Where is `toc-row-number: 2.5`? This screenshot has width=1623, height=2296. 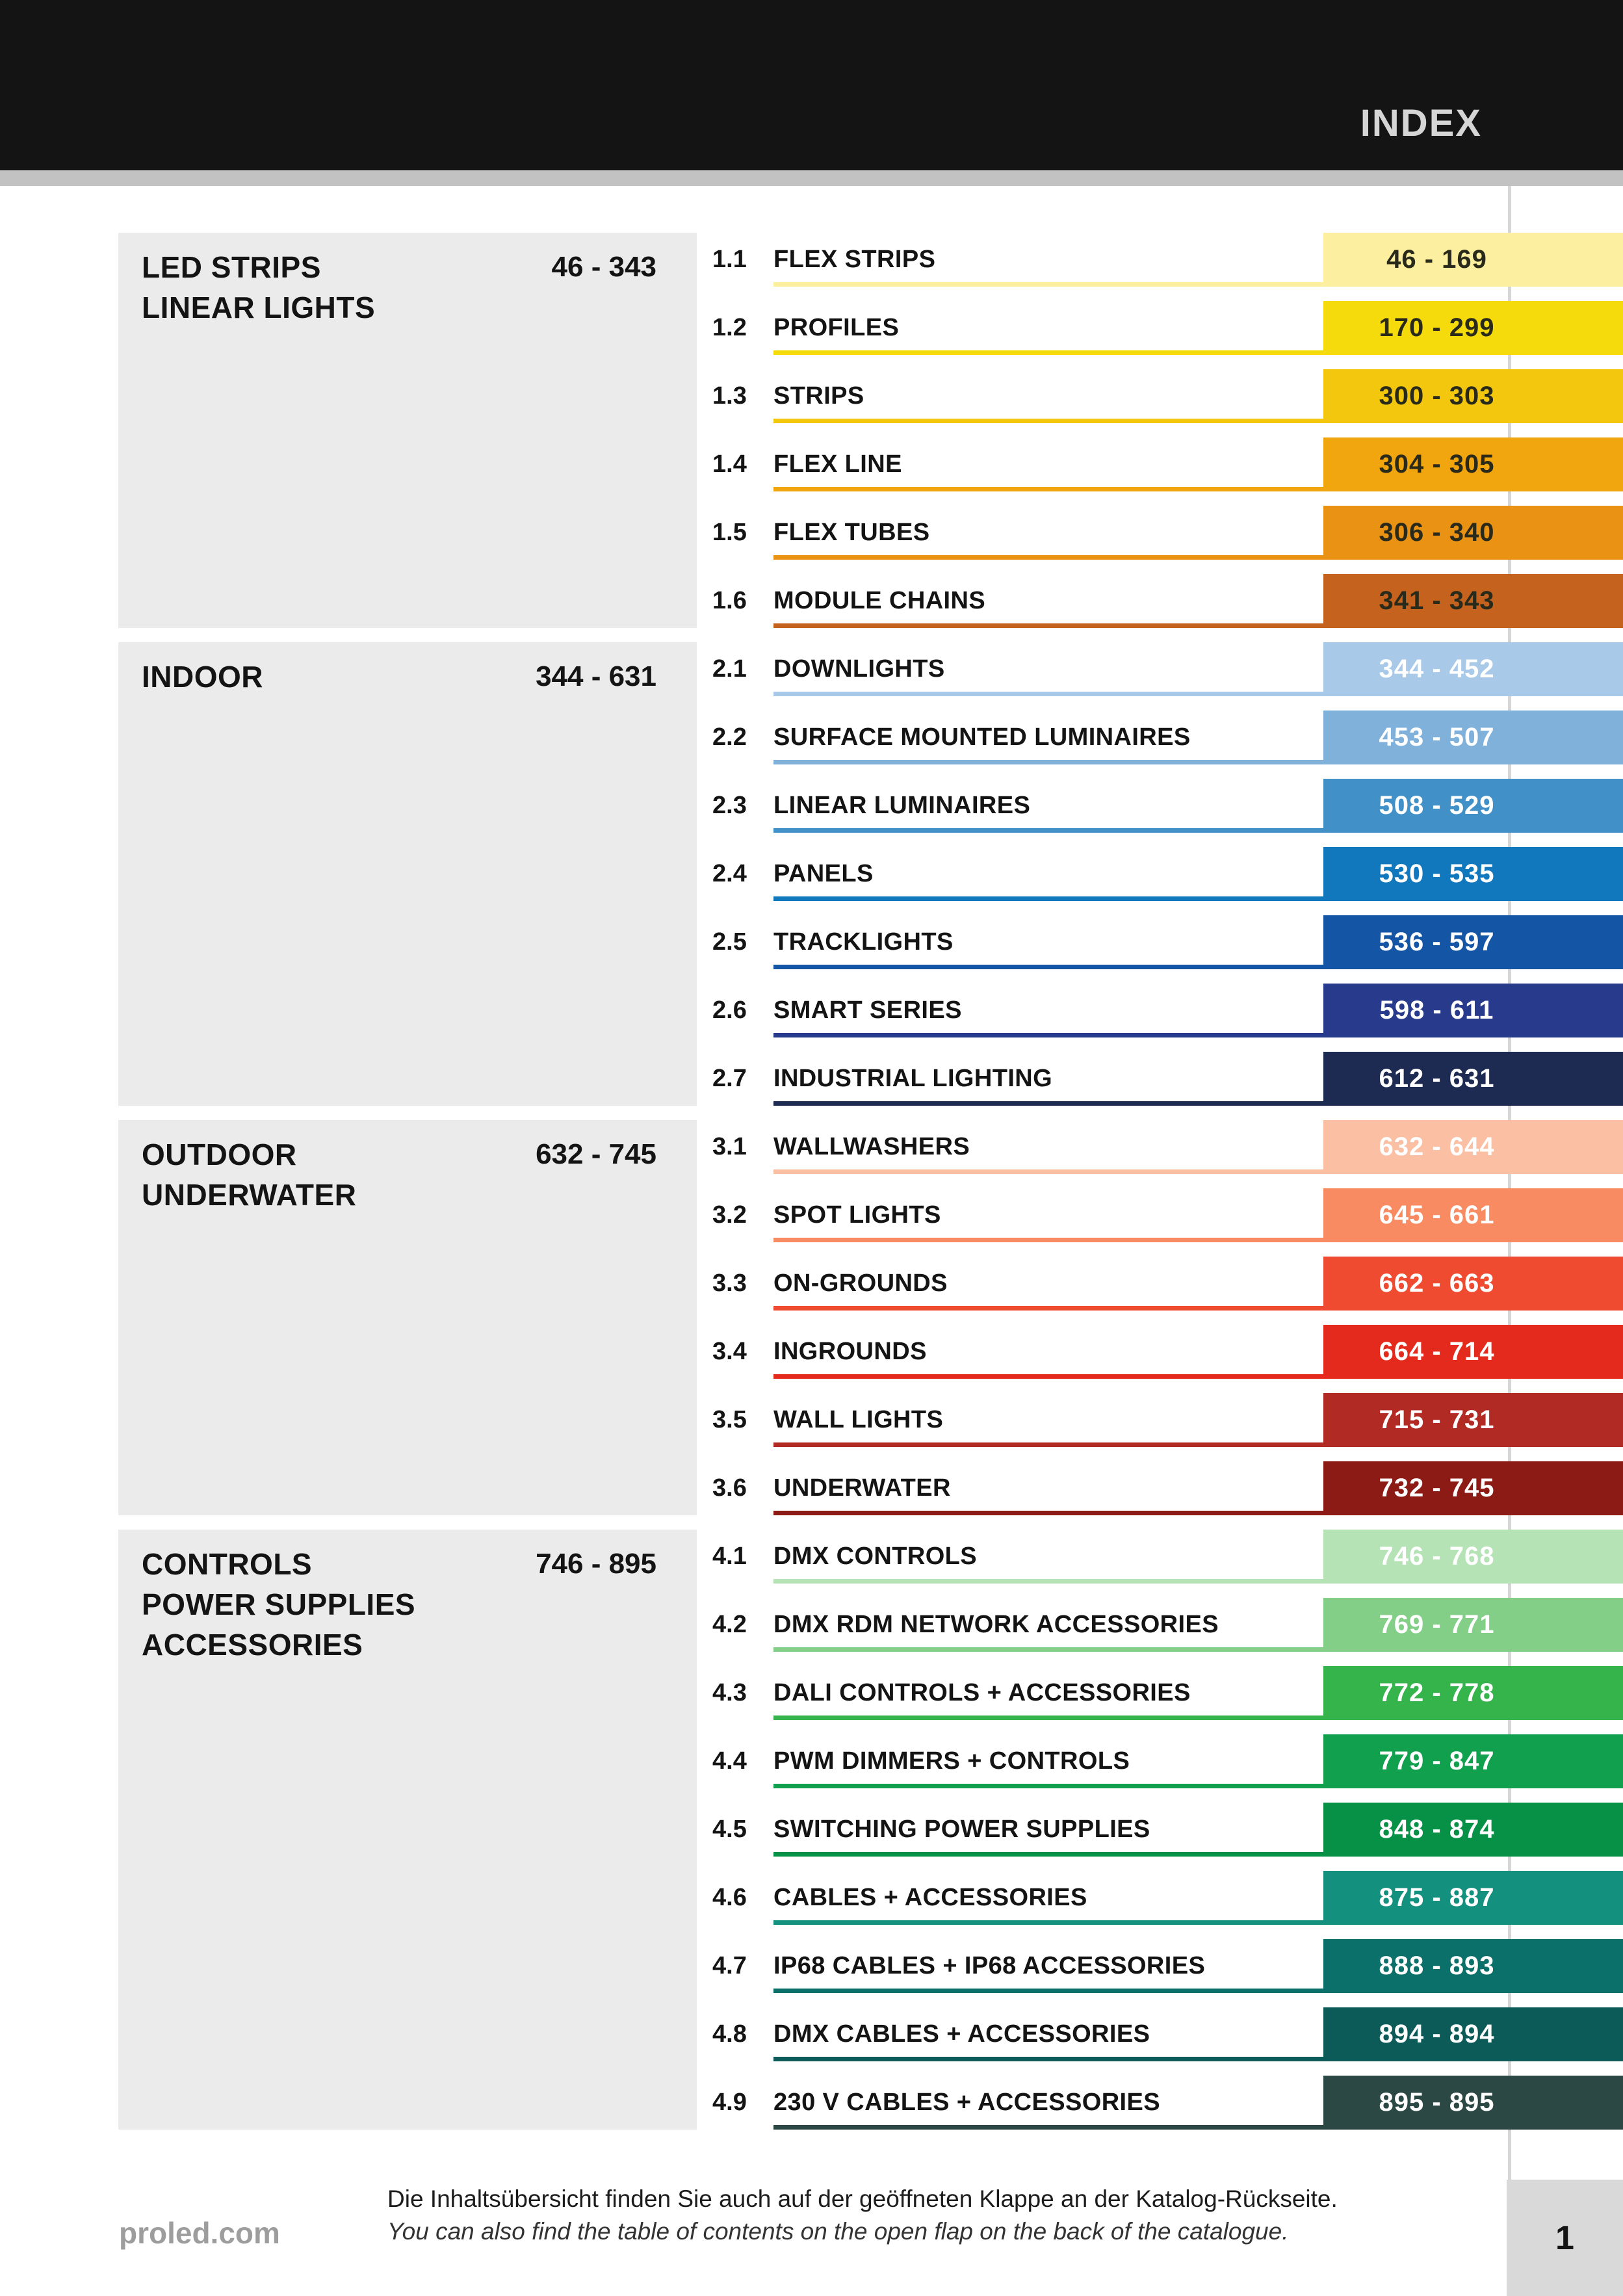 toc-row-number: 2.5 is located at coordinates (729, 942).